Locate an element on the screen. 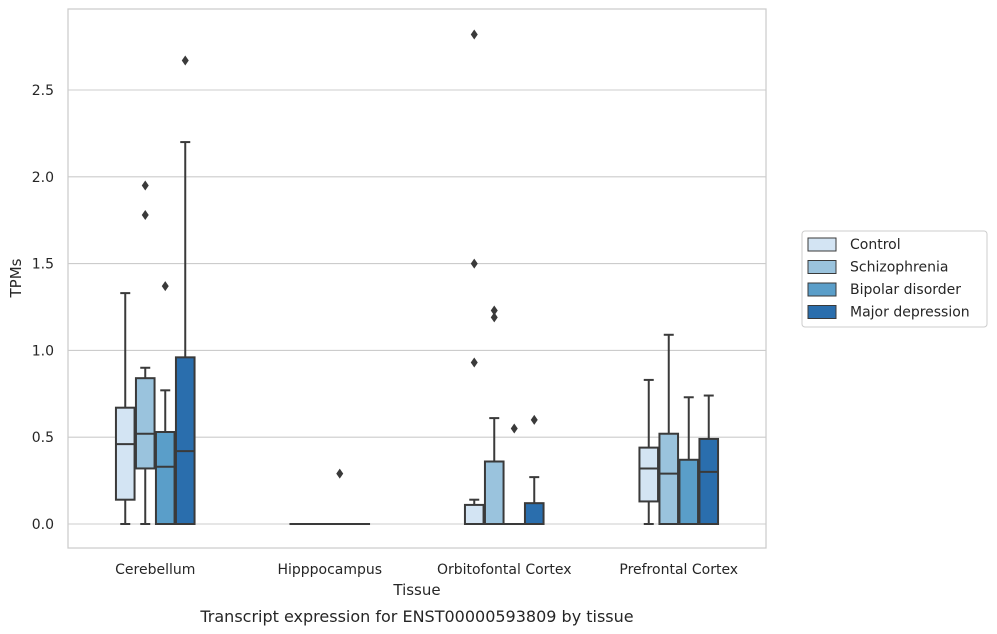  y-tick-label: 0.5 is located at coordinates (43, 438).